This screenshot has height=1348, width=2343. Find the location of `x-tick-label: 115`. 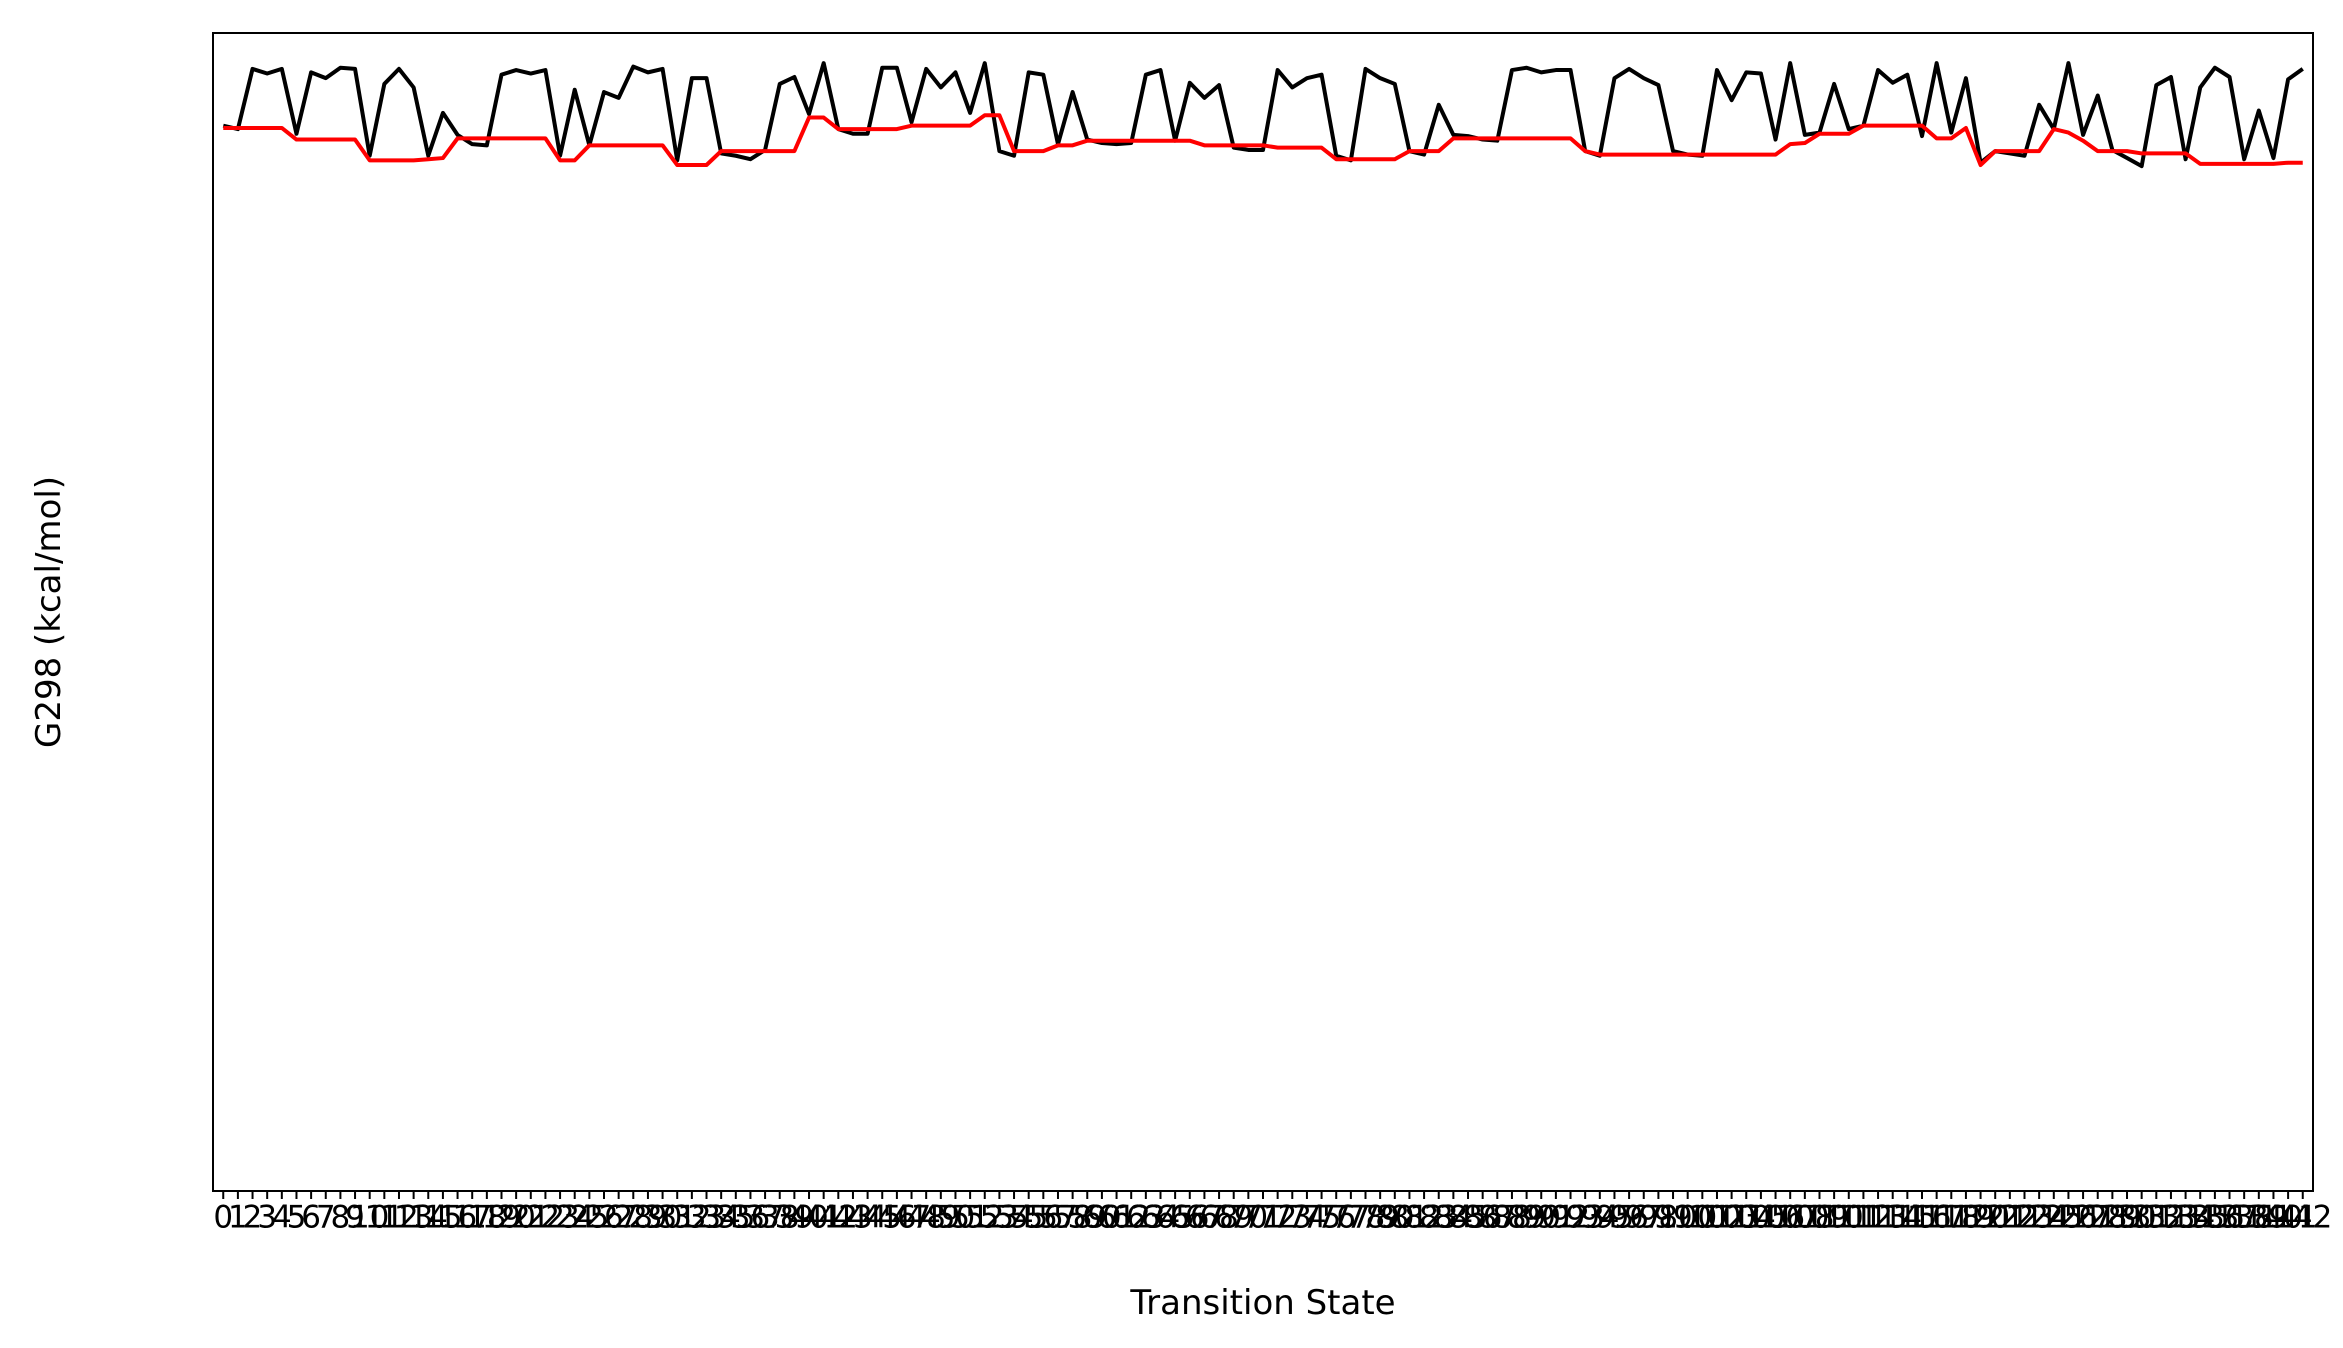

x-tick-label: 115 is located at coordinates (1907, 1217).